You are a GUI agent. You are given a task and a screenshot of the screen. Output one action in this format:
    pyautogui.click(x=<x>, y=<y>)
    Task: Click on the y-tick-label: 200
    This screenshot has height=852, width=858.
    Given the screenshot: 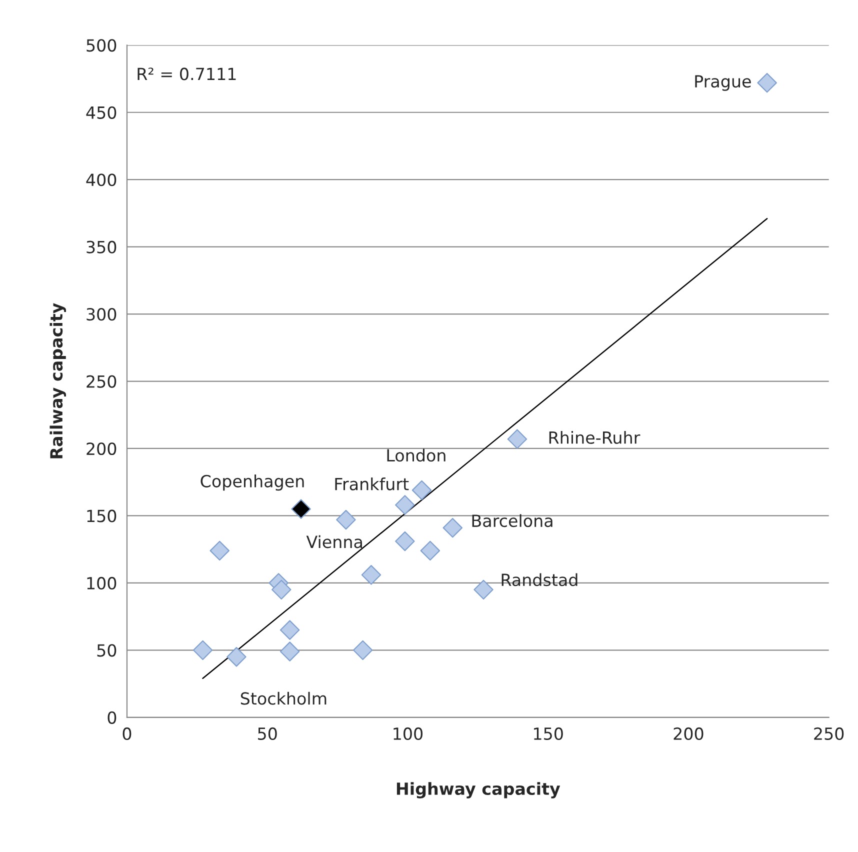 What is the action you would take?
    pyautogui.click(x=101, y=449)
    